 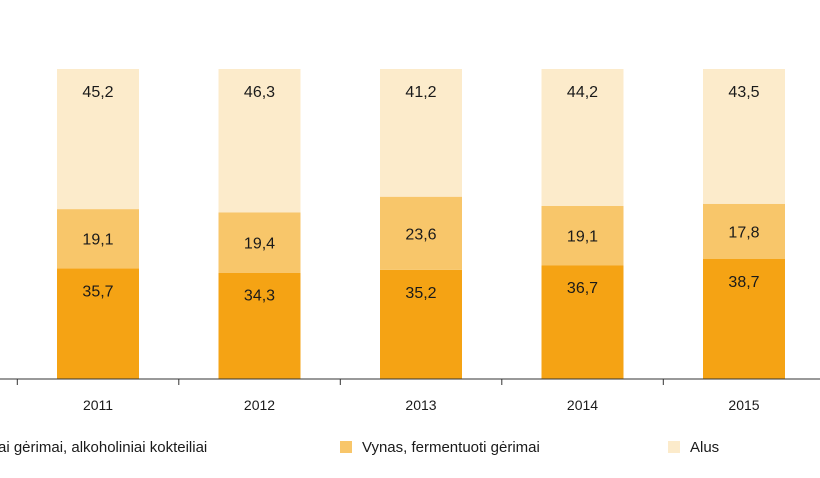 I want to click on bar-segment-2-2013, so click(x=421, y=233).